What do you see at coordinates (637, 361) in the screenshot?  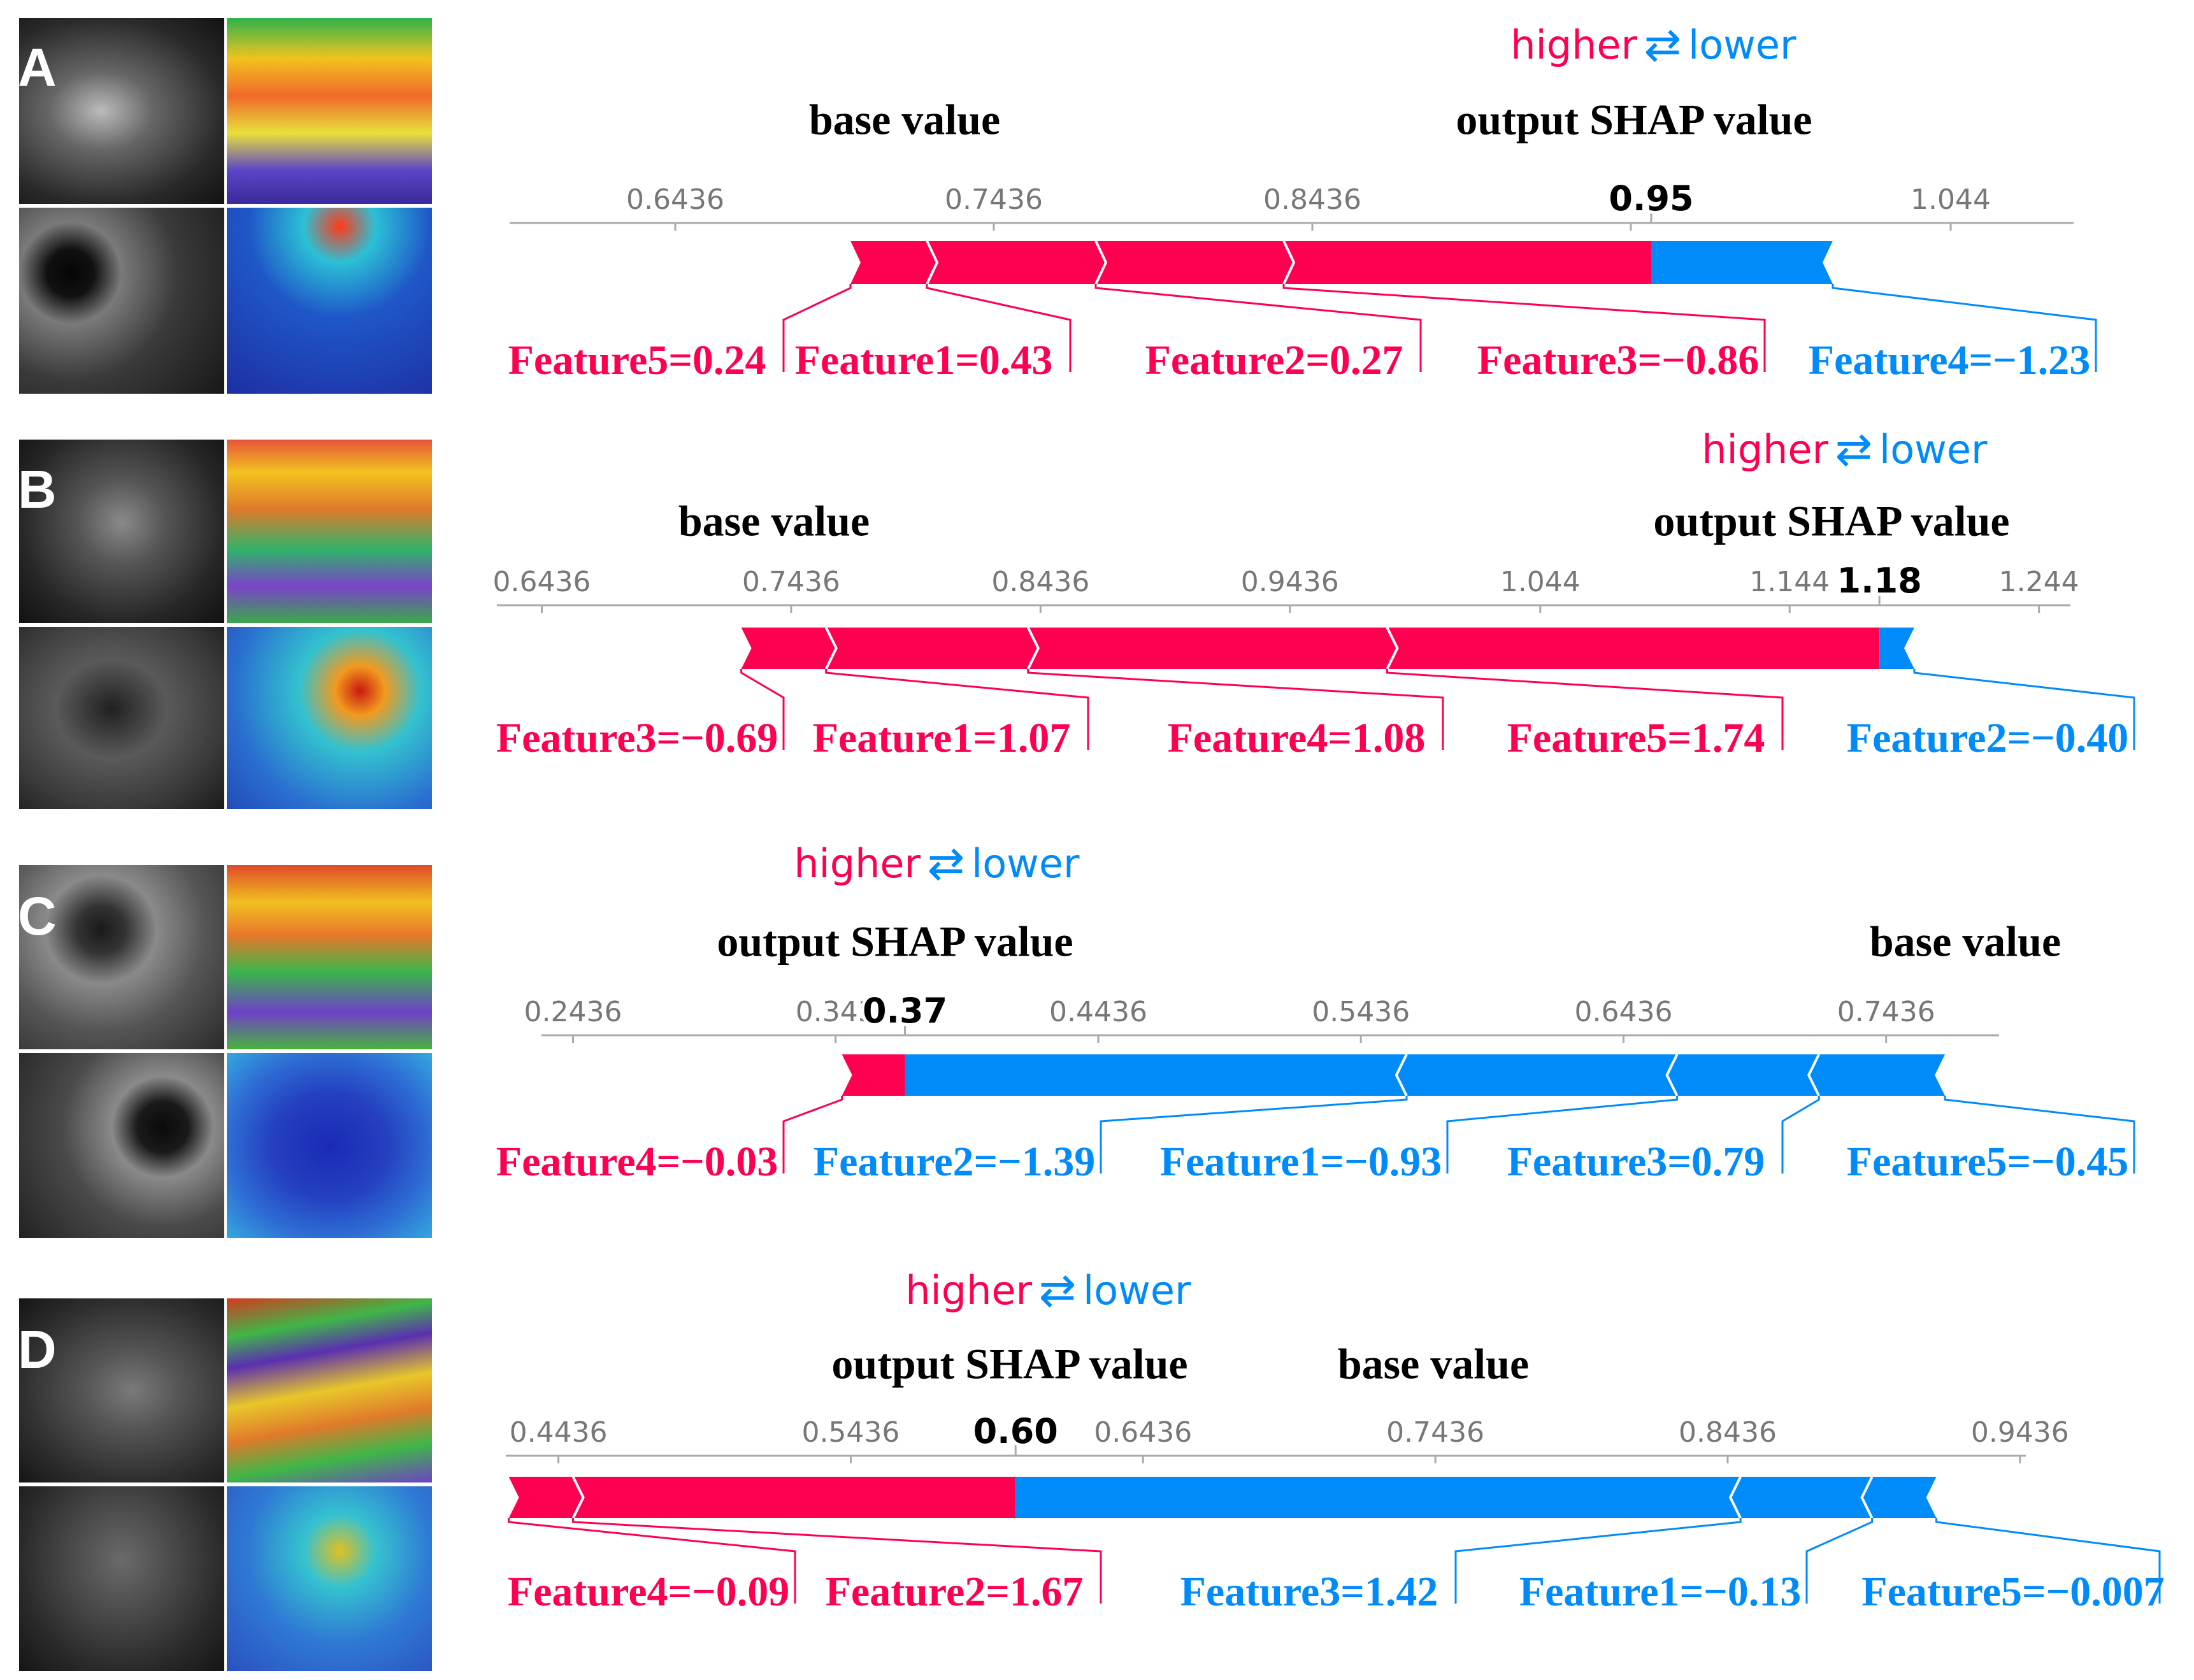 I see `feature-label-feature5: Feature5=0.24` at bounding box center [637, 361].